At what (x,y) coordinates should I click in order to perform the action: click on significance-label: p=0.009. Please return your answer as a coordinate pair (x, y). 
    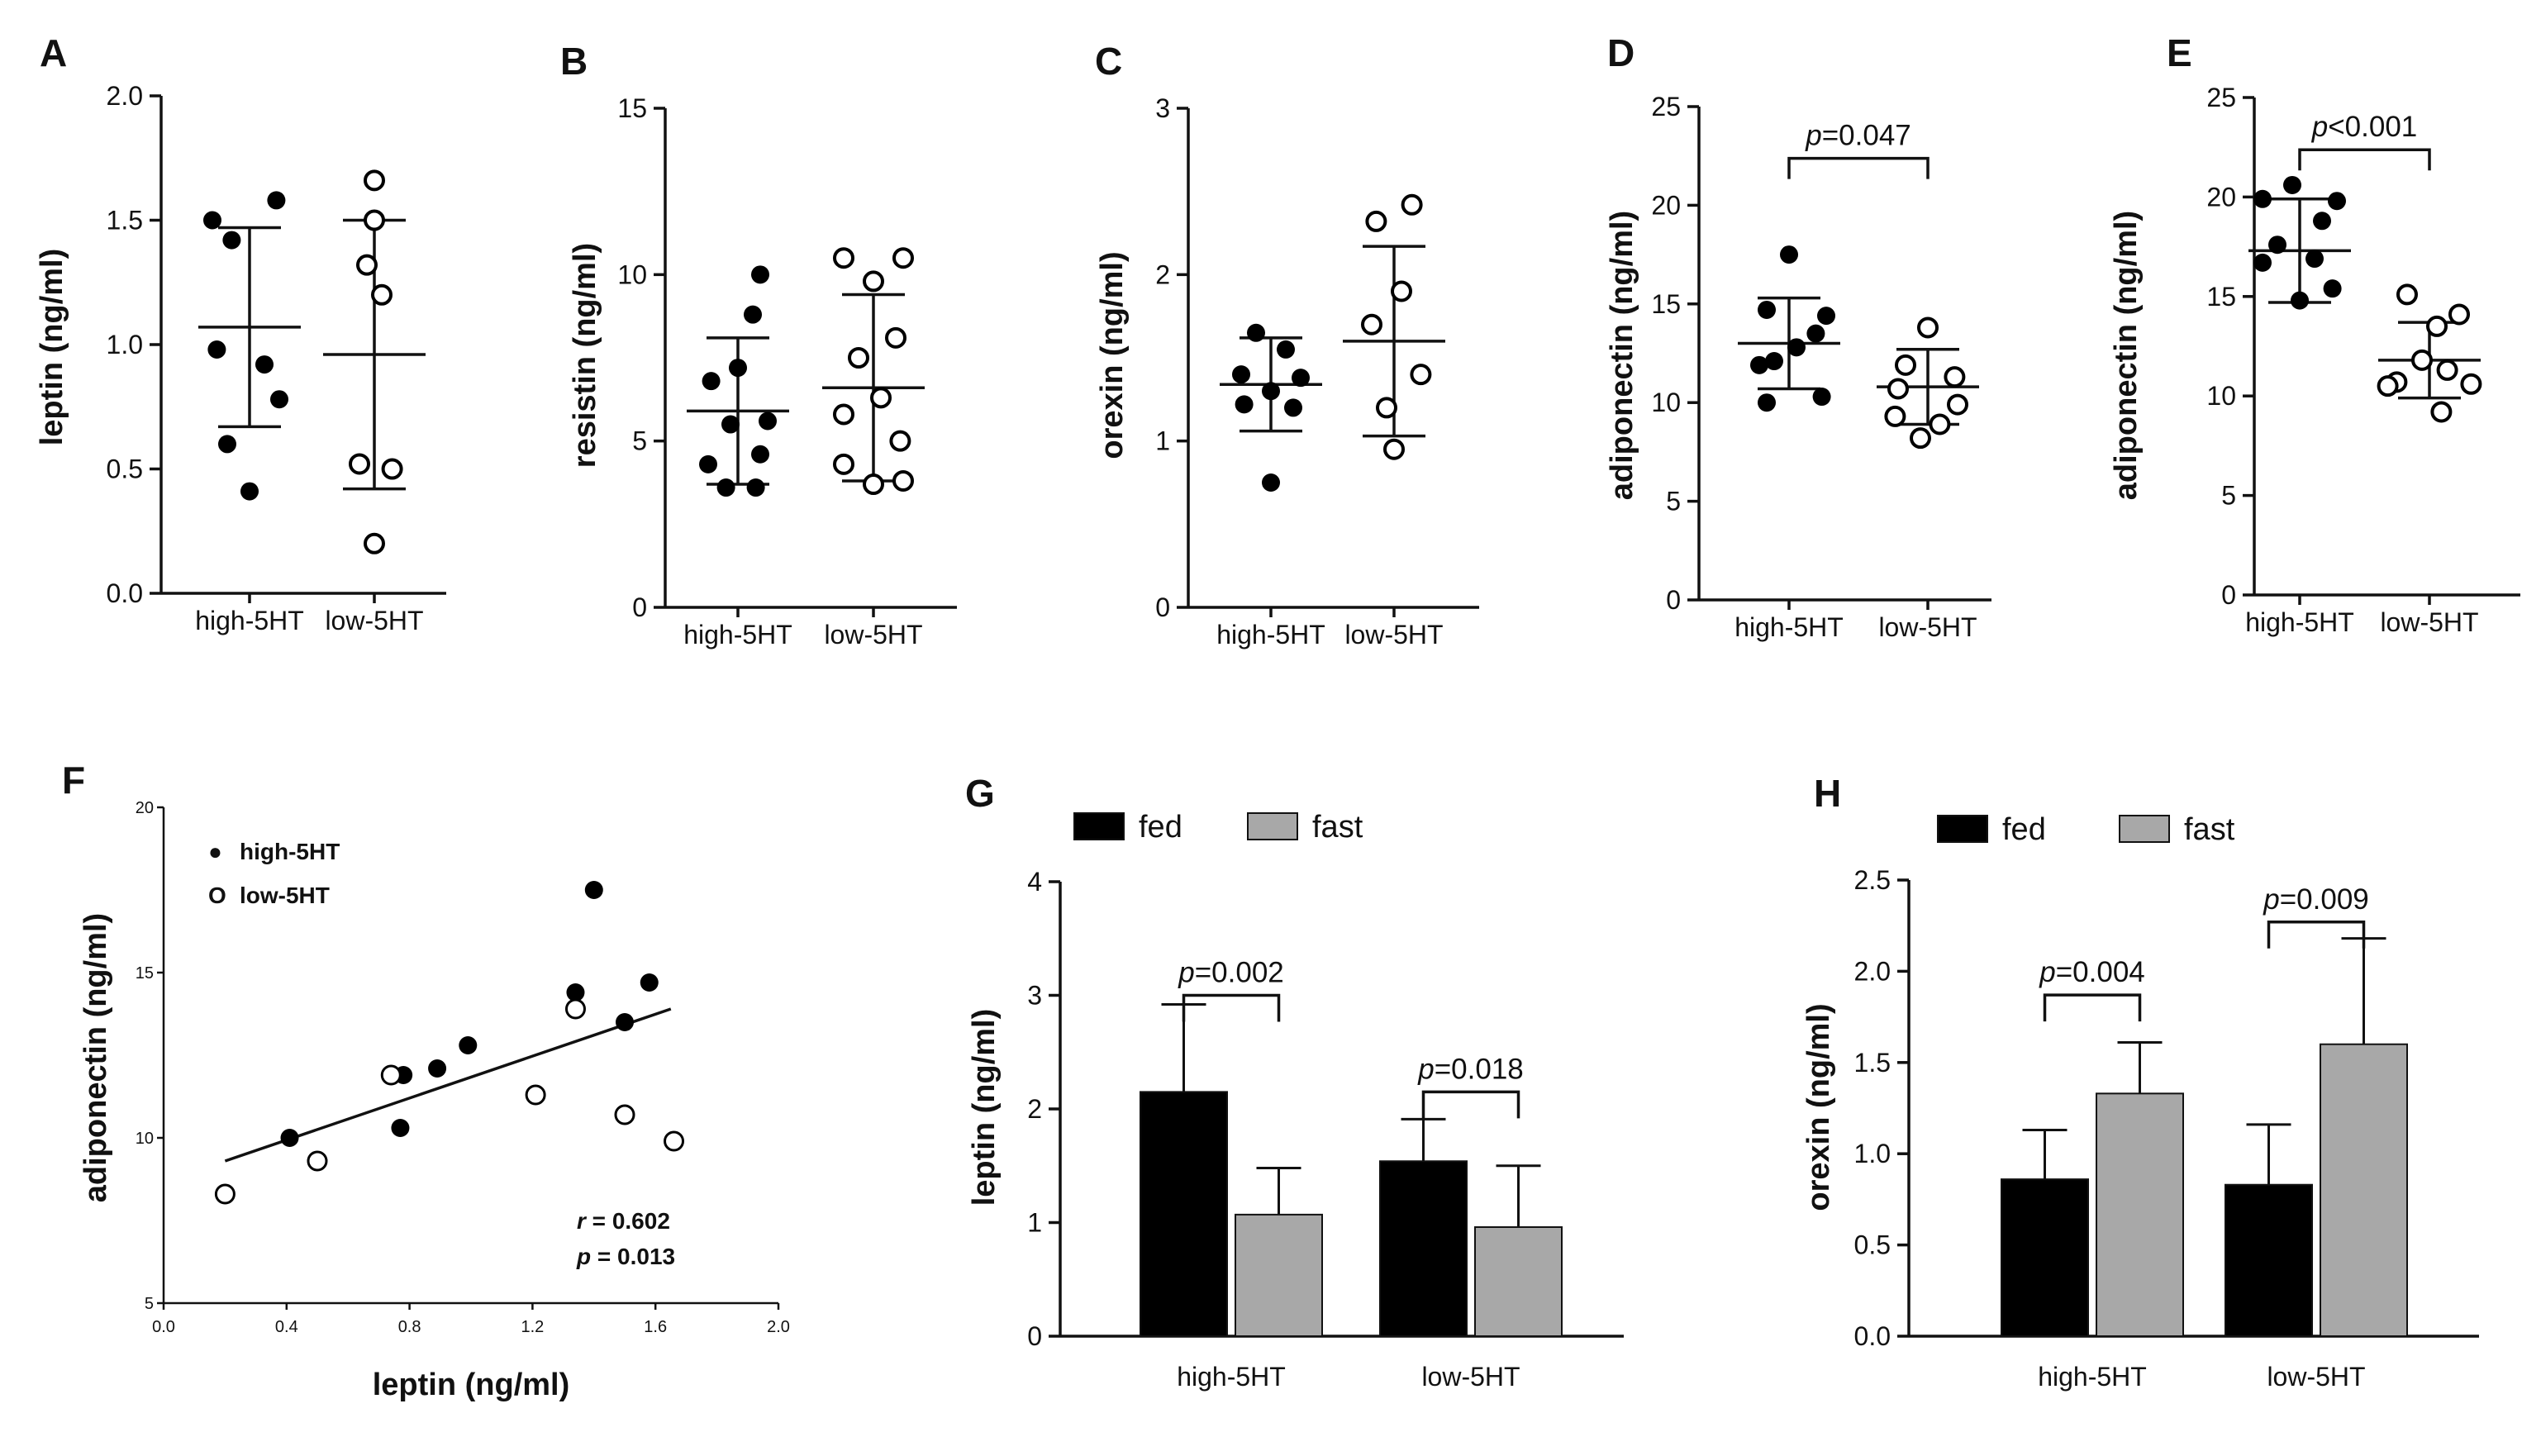
    Looking at the image, I should click on (2316, 899).